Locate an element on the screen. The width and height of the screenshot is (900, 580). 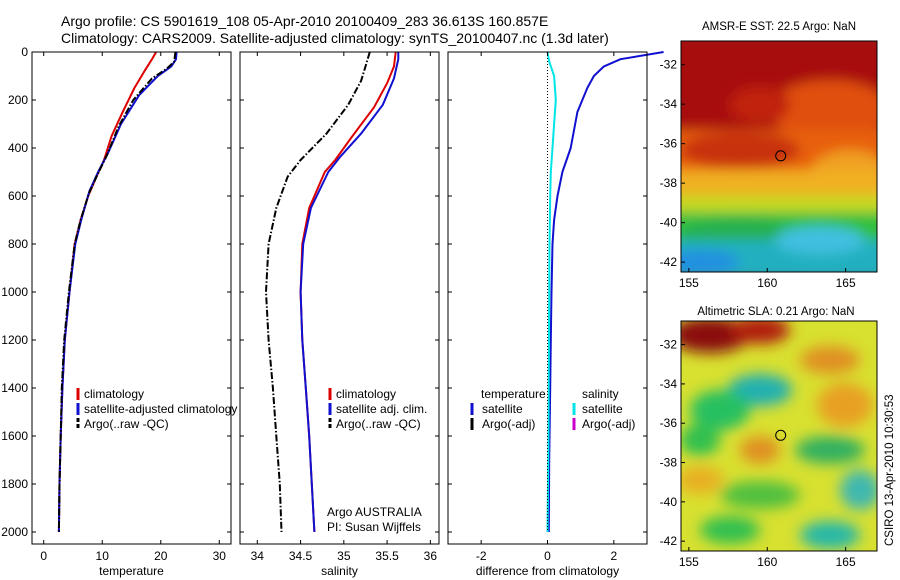
difference-profile-xtick-label: -2 is located at coordinates (481, 556).